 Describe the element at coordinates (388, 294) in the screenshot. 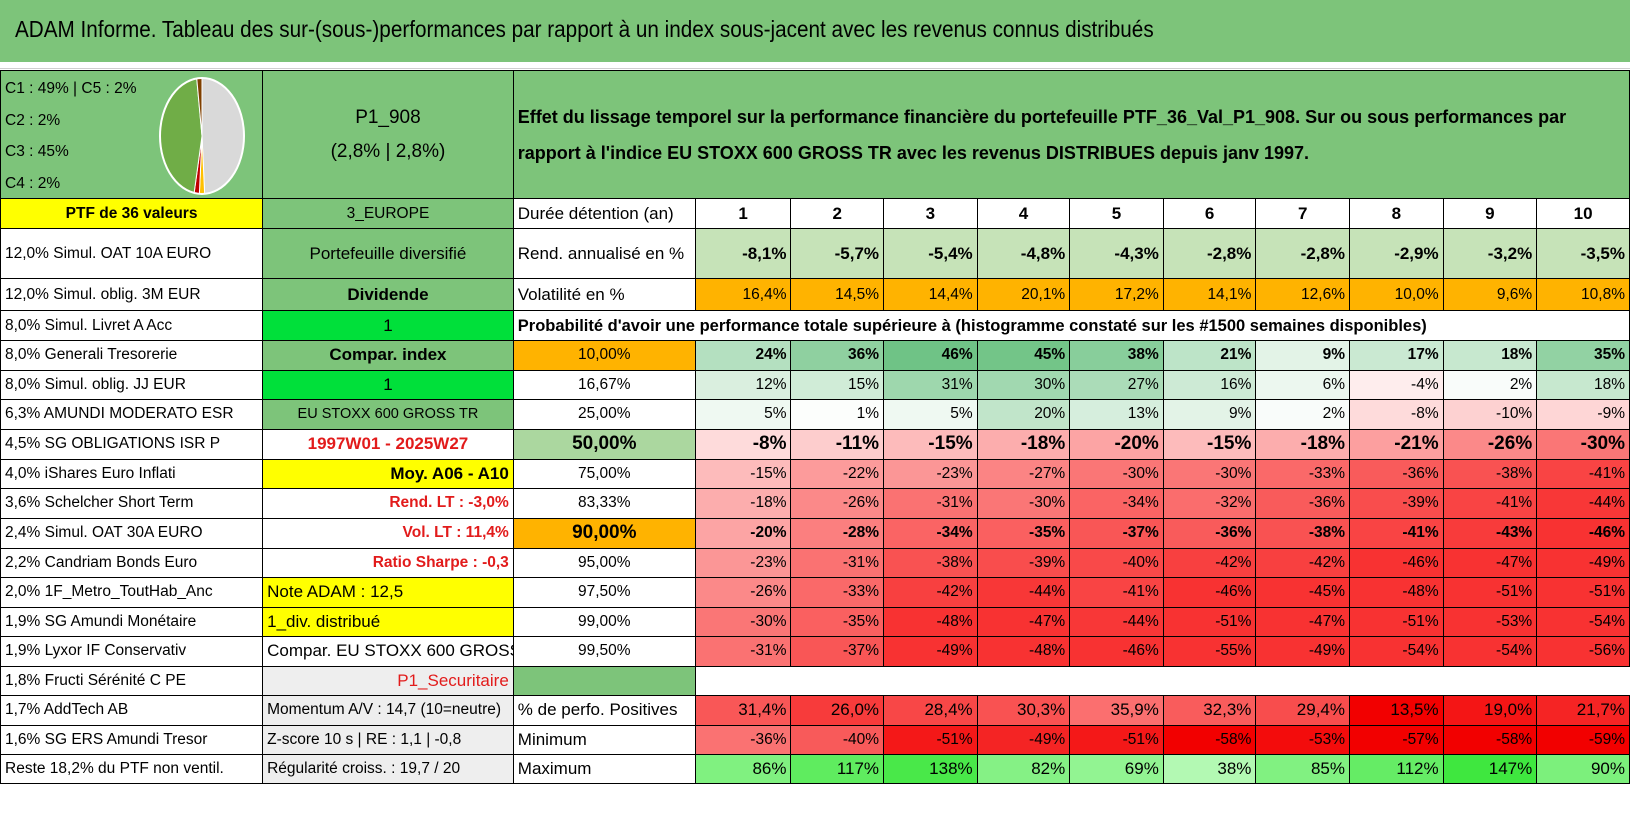

I see `info-cell: Dividende` at that location.